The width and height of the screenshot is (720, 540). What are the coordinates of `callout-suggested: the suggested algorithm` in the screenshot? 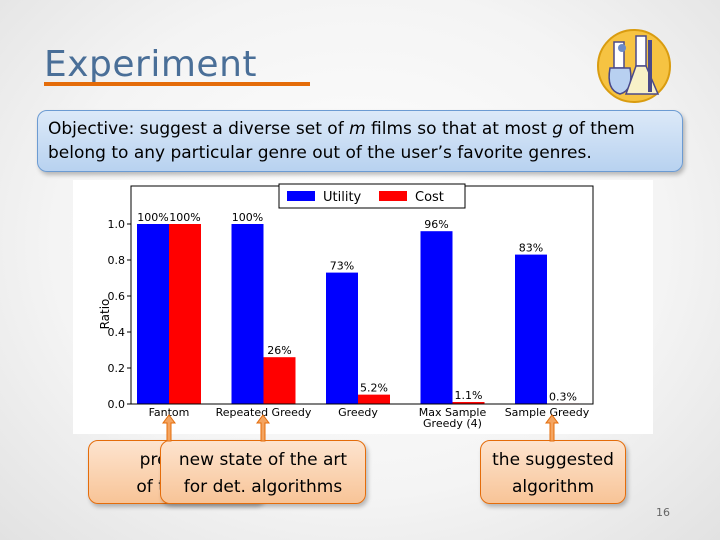 It's located at (553, 472).